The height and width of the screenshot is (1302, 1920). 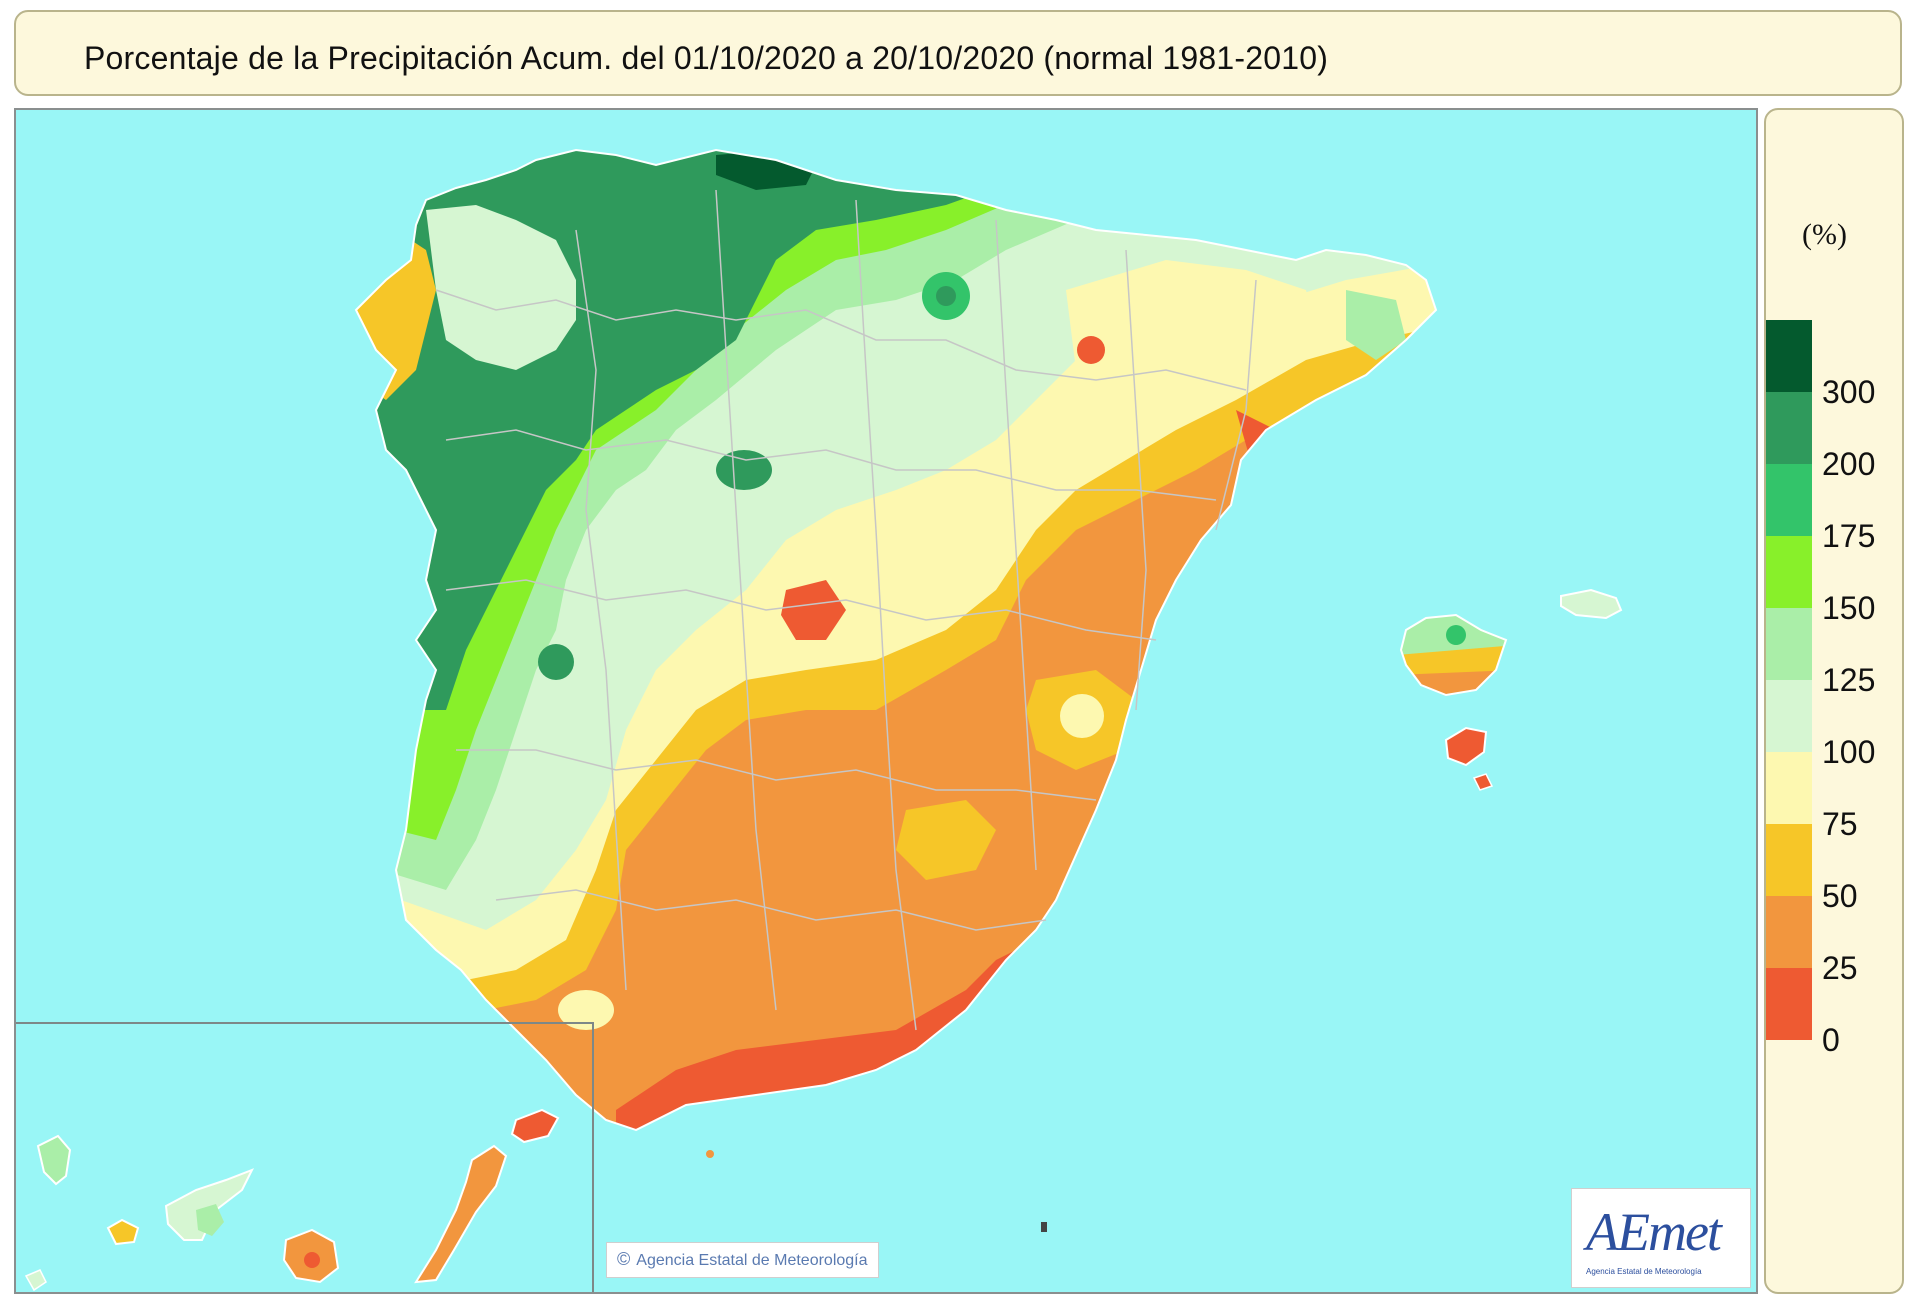 I want to click on legend-tick-label: 50, so click(x=1840, y=896).